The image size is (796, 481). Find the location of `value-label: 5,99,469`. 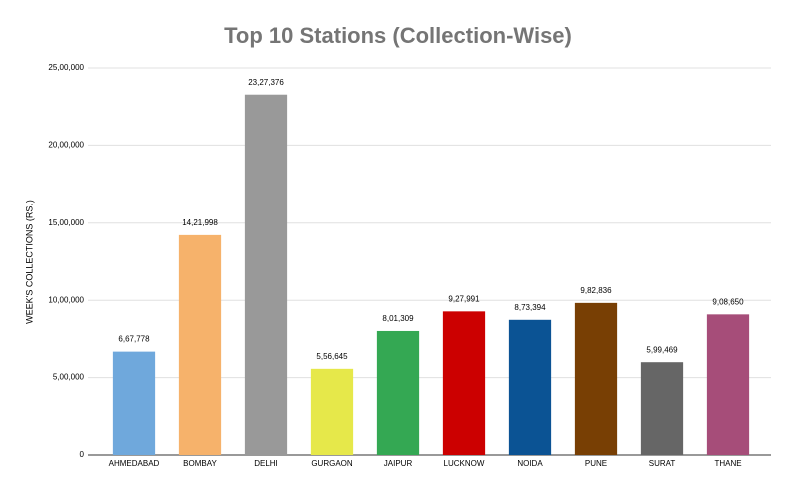

value-label: 5,99,469 is located at coordinates (662, 349).